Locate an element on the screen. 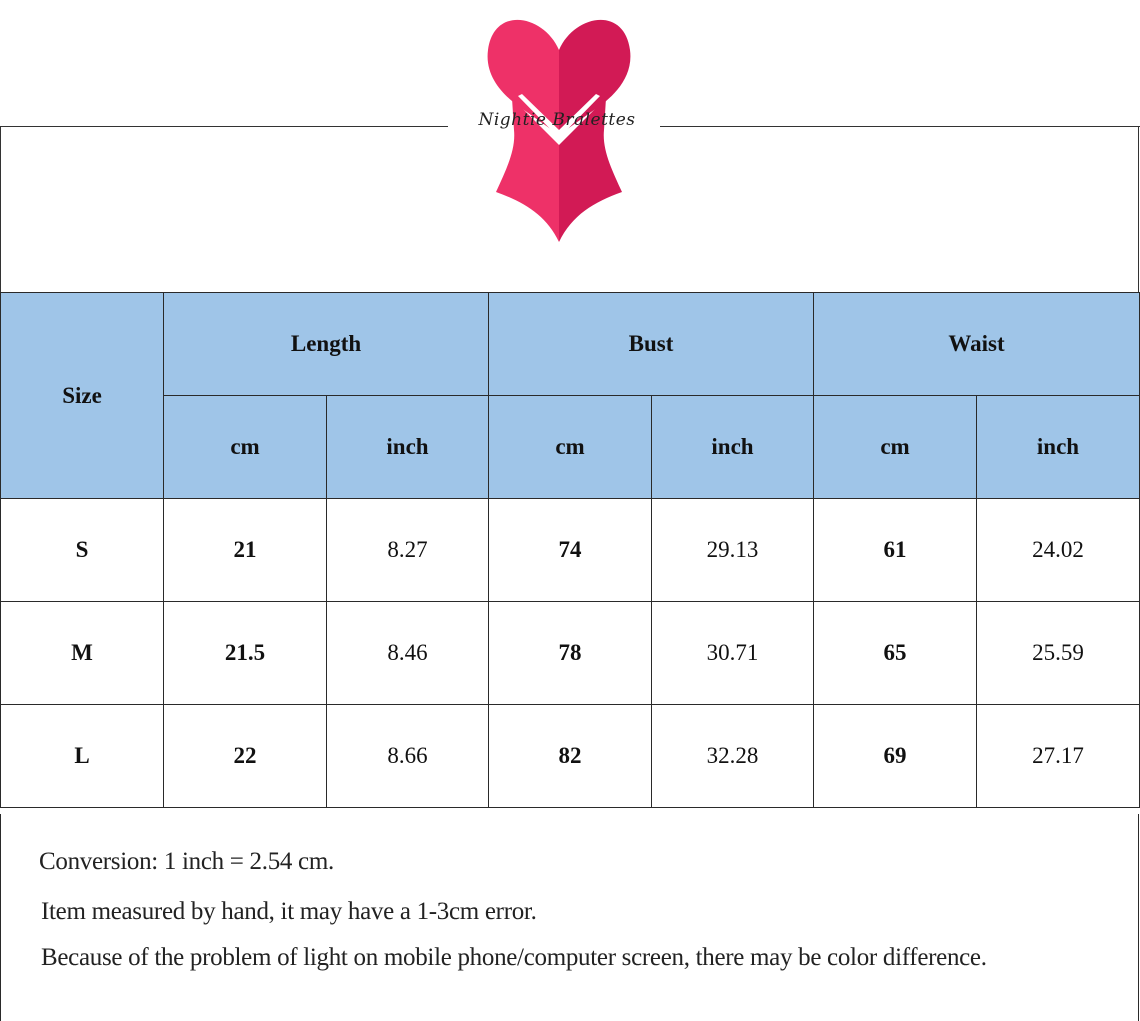  table-cell: 24.02 is located at coordinates (1058, 550).